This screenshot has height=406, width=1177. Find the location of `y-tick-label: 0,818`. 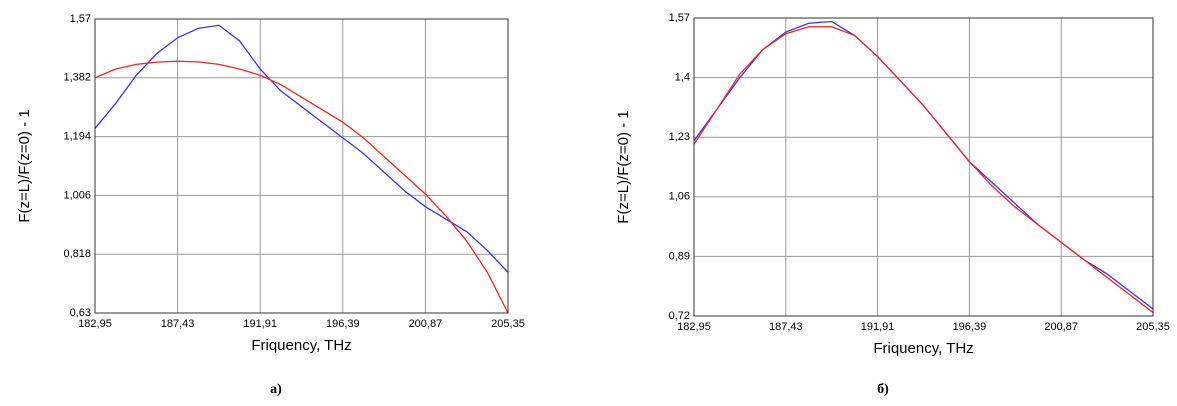

y-tick-label: 0,818 is located at coordinates (77, 254).